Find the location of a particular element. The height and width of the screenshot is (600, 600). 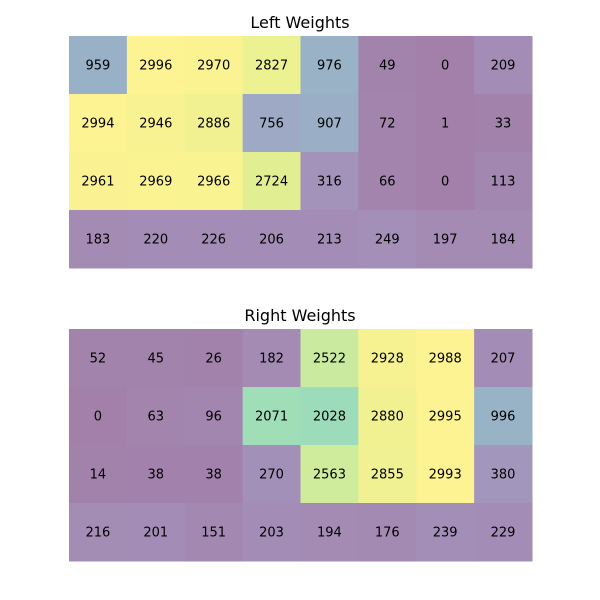

left-cell-label-r3-c7: 184 is located at coordinates (503, 240).